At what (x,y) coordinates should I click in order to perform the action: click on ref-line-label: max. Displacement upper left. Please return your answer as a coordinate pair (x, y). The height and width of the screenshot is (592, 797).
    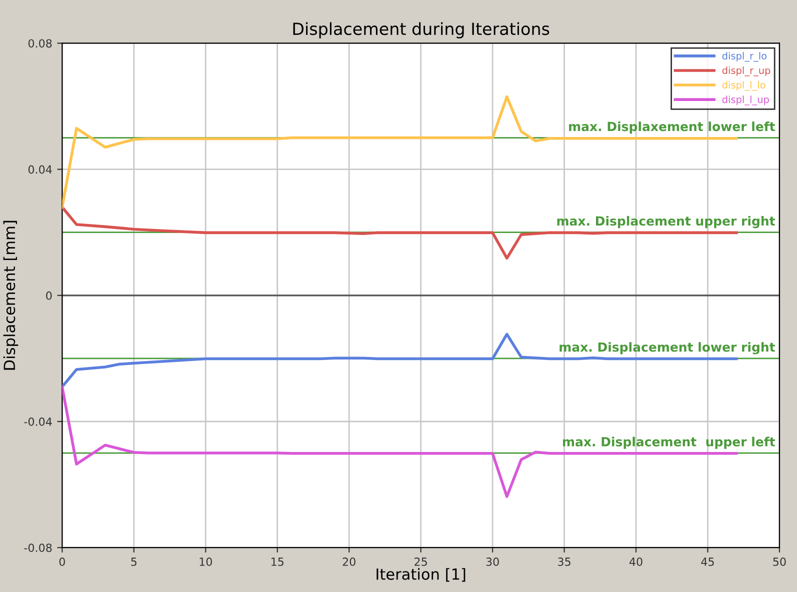
    Looking at the image, I should click on (669, 442).